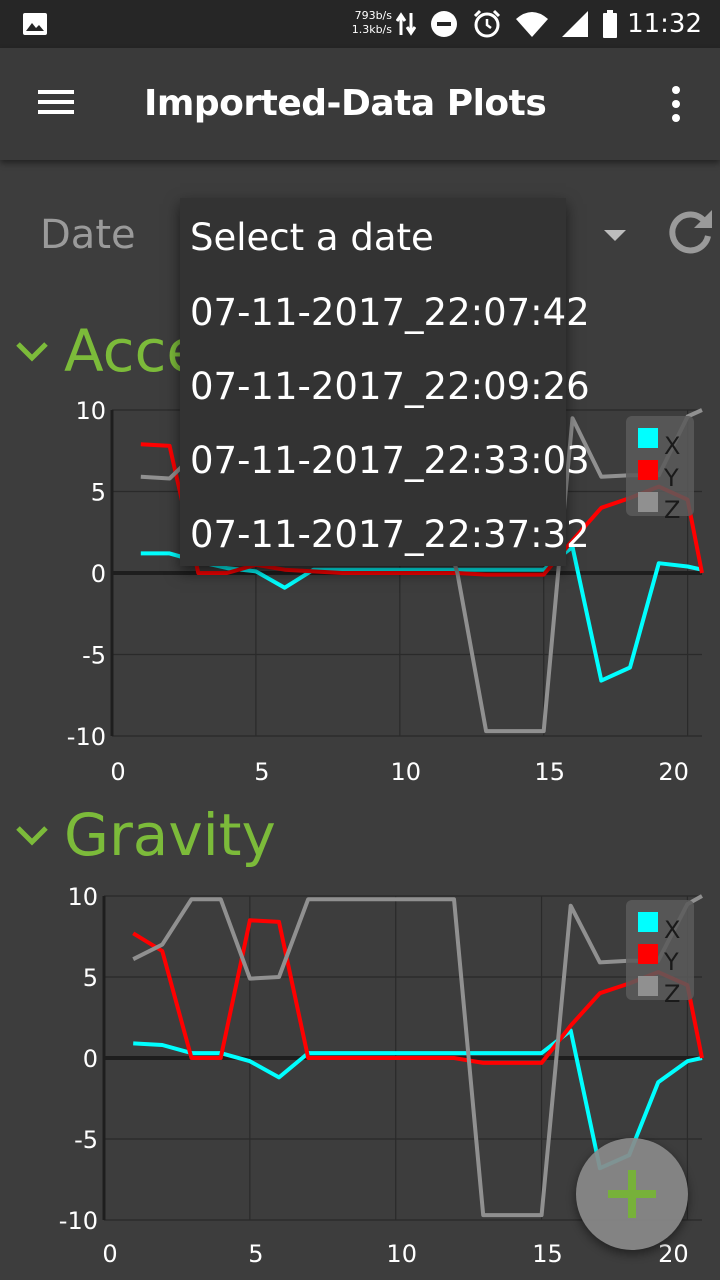  Describe the element at coordinates (390, 386) in the screenshot. I see `dropdown-item: 07-11-2017_22:09:26` at that location.